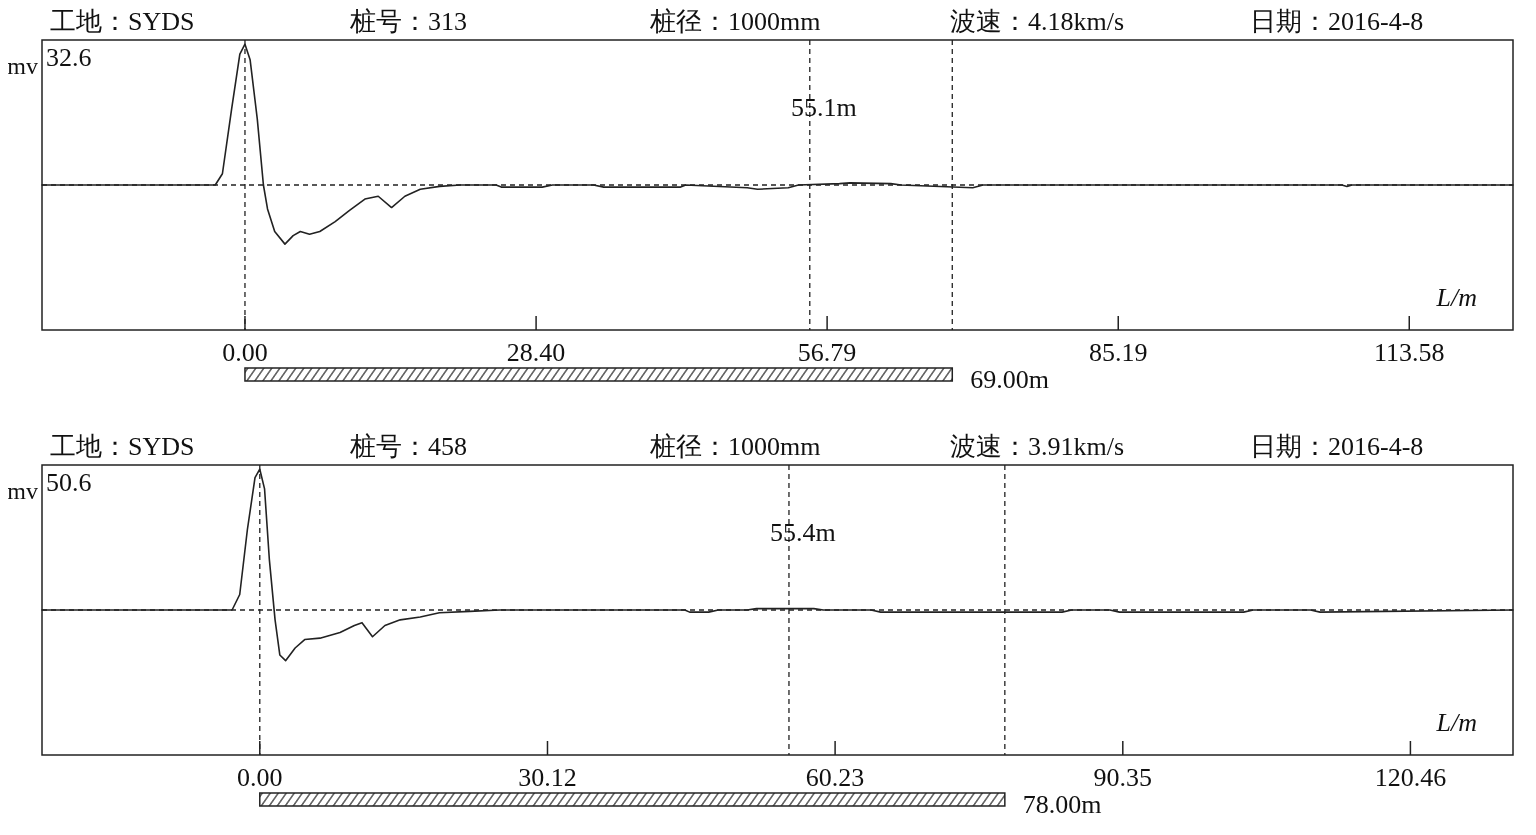  Describe the element at coordinates (536, 352) in the screenshot. I see `x-tick-label: 28.40` at that location.